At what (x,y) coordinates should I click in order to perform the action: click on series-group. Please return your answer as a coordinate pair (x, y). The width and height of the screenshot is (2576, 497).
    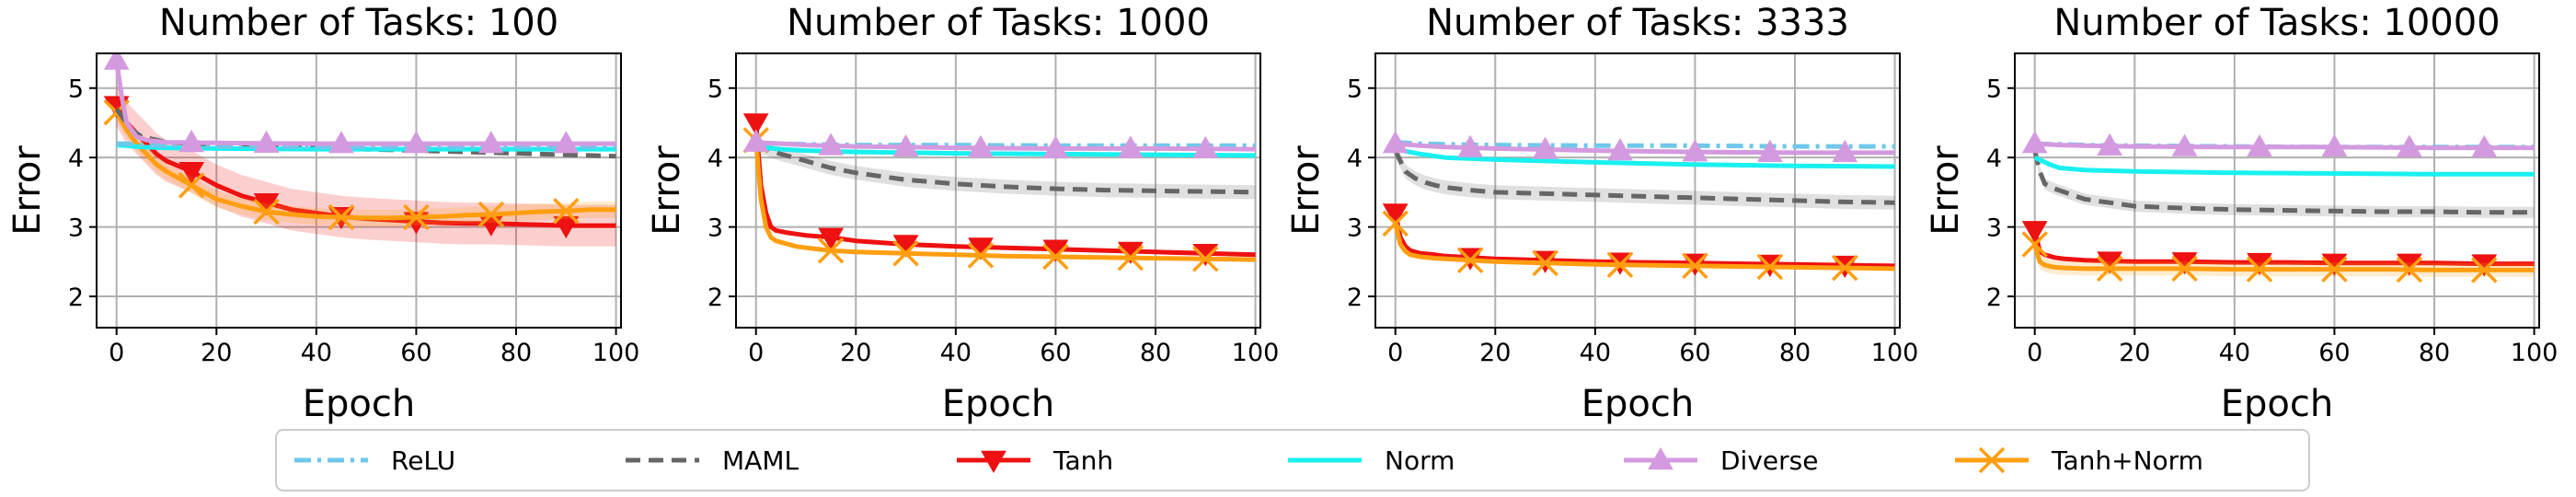
    Looking at the image, I should click on (2278, 207).